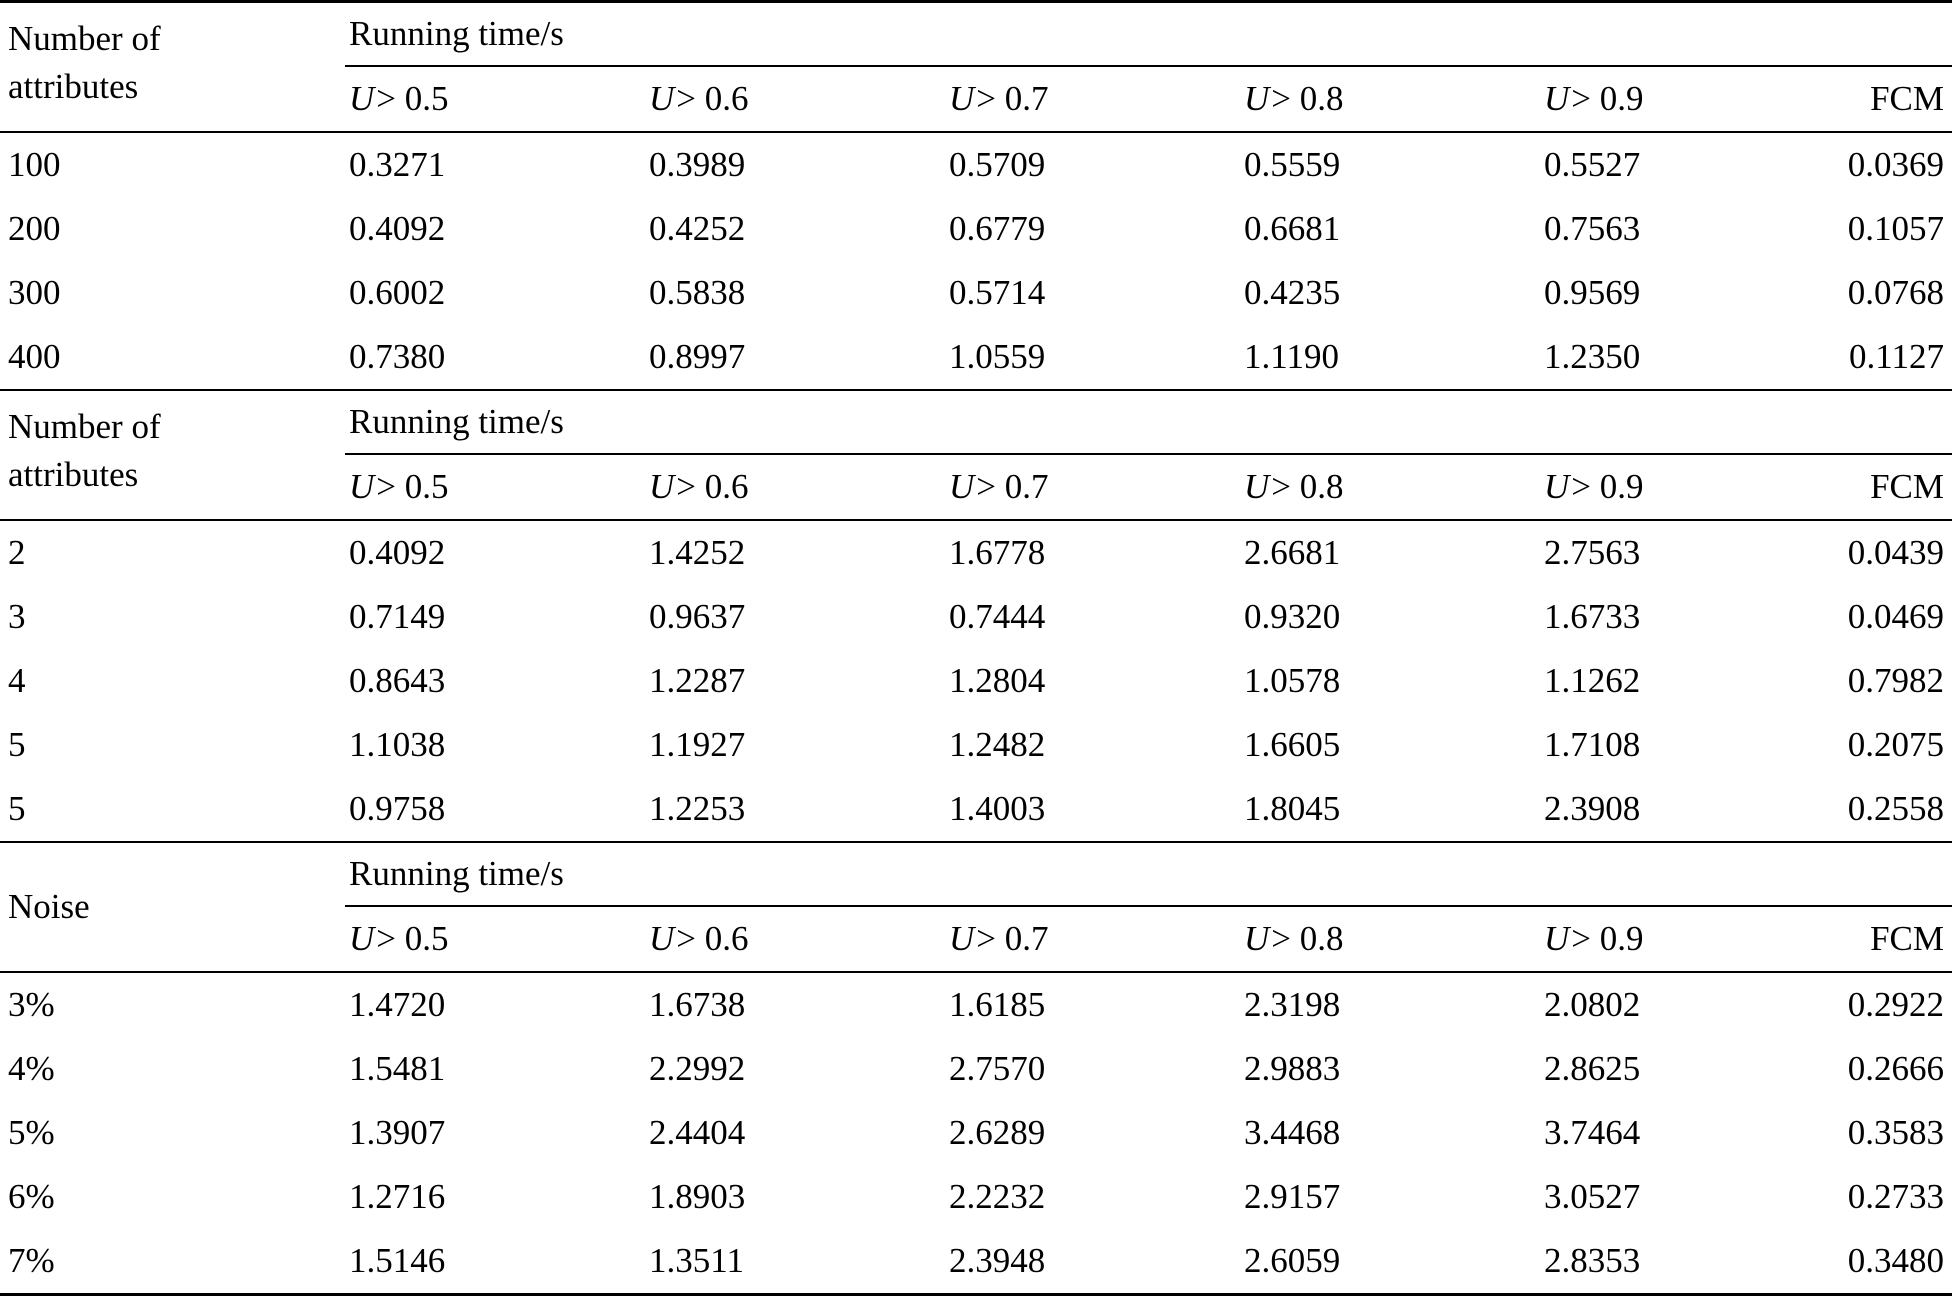  Describe the element at coordinates (697, 228) in the screenshot. I see `cell-value: 0.4252` at that location.